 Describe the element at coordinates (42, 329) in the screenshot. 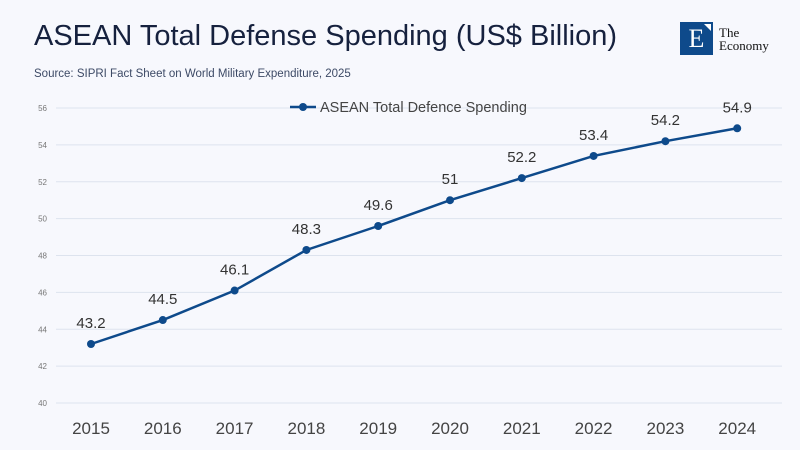

I see `y-tick-label: 44` at that location.